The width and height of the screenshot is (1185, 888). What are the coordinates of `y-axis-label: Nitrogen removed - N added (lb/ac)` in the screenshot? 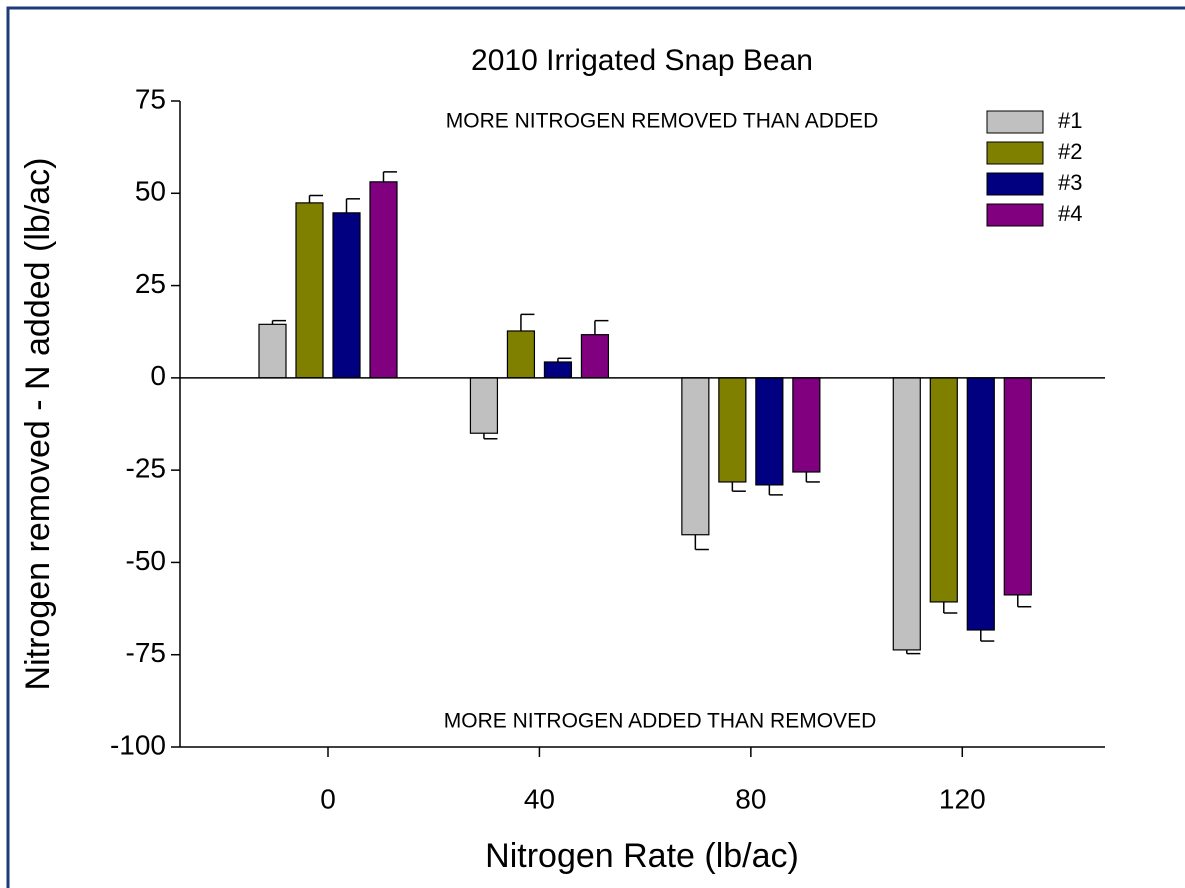 It's located at (38, 424).